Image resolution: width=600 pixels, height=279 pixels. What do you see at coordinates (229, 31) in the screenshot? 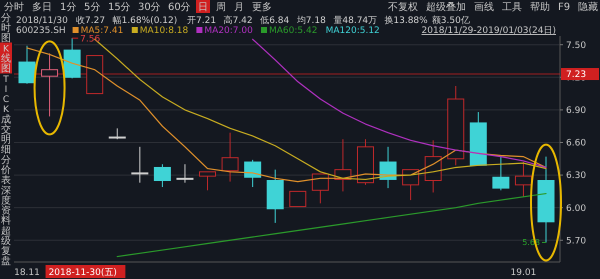
I see `legend-label: MA20:7.00` at bounding box center [229, 31].